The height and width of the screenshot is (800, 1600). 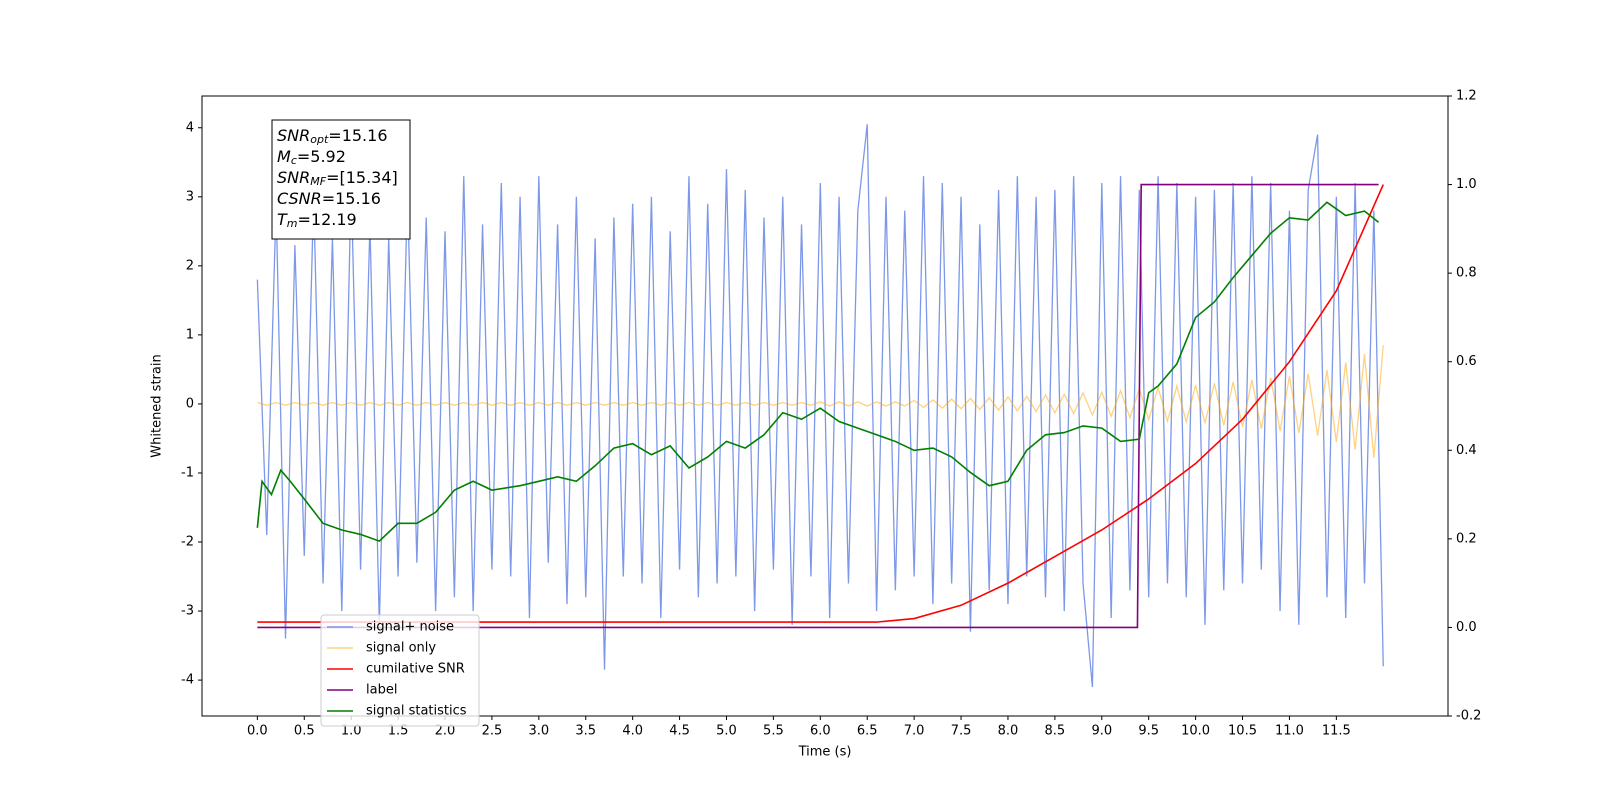 What do you see at coordinates (1468, 716) in the screenshot?
I see `y2-tick-label: -0.2` at bounding box center [1468, 716].